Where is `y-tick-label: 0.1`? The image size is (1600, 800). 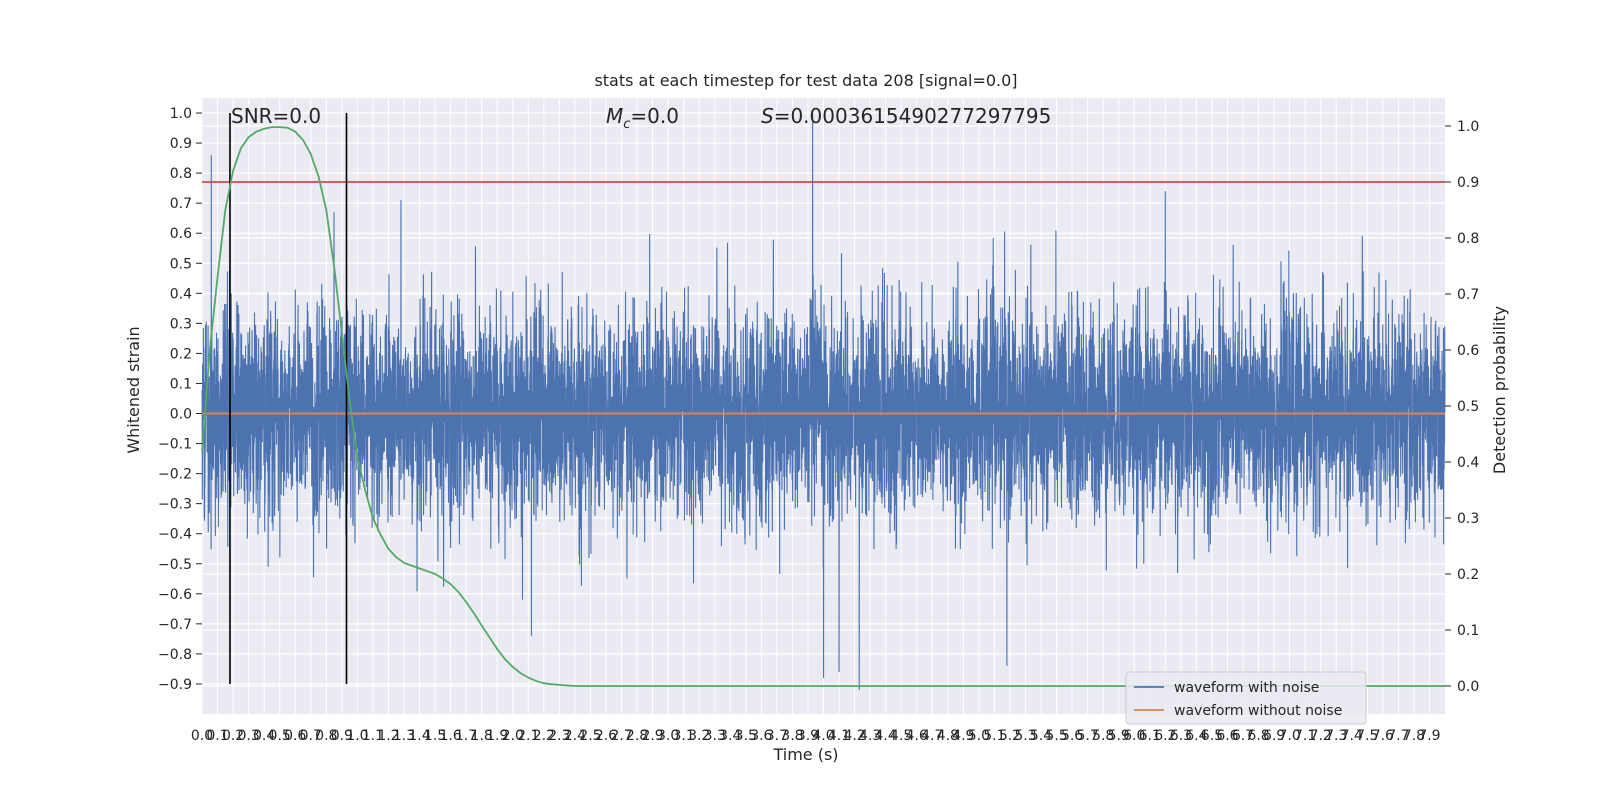 y-tick-label: 0.1 is located at coordinates (181, 384).